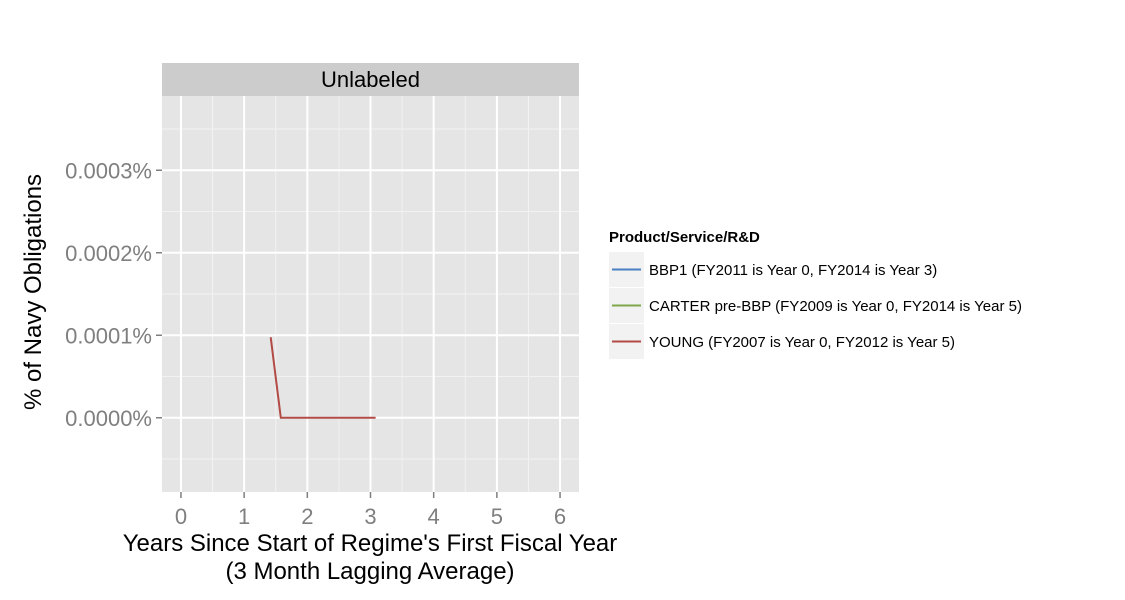  Describe the element at coordinates (108, 253) in the screenshot. I see `y-tick-label: 0.0002%` at that location.